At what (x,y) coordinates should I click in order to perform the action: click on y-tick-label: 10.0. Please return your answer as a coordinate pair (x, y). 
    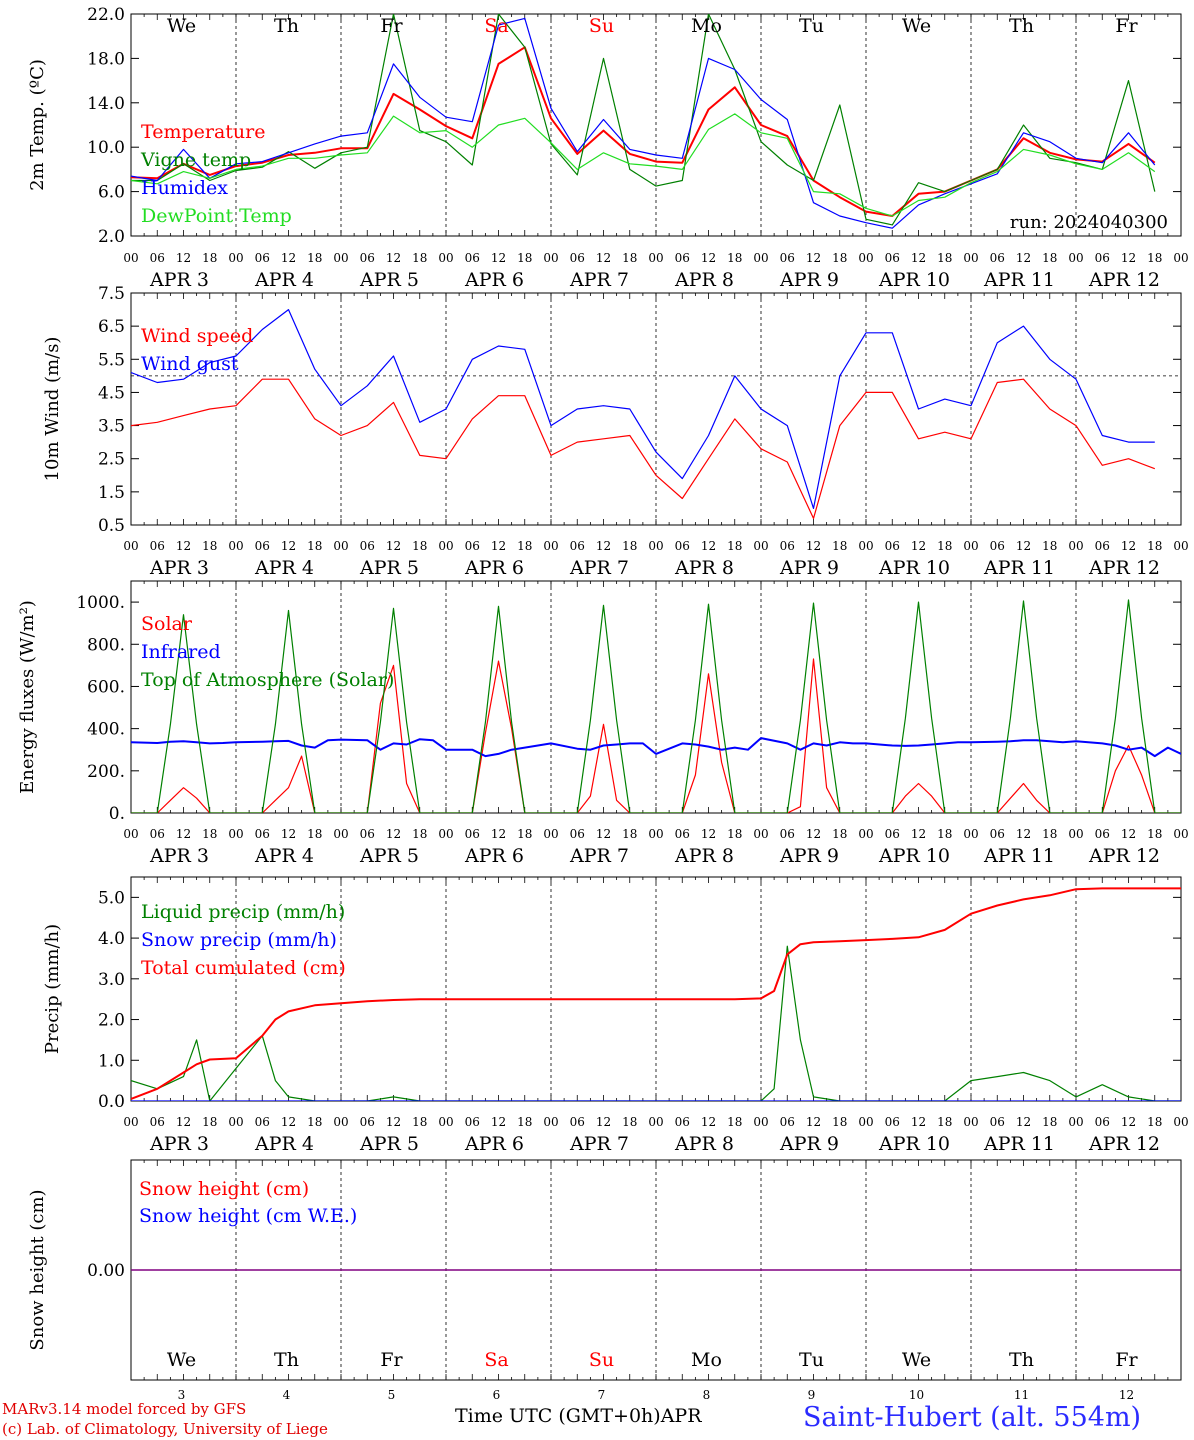
    Looking at the image, I should click on (106, 148).